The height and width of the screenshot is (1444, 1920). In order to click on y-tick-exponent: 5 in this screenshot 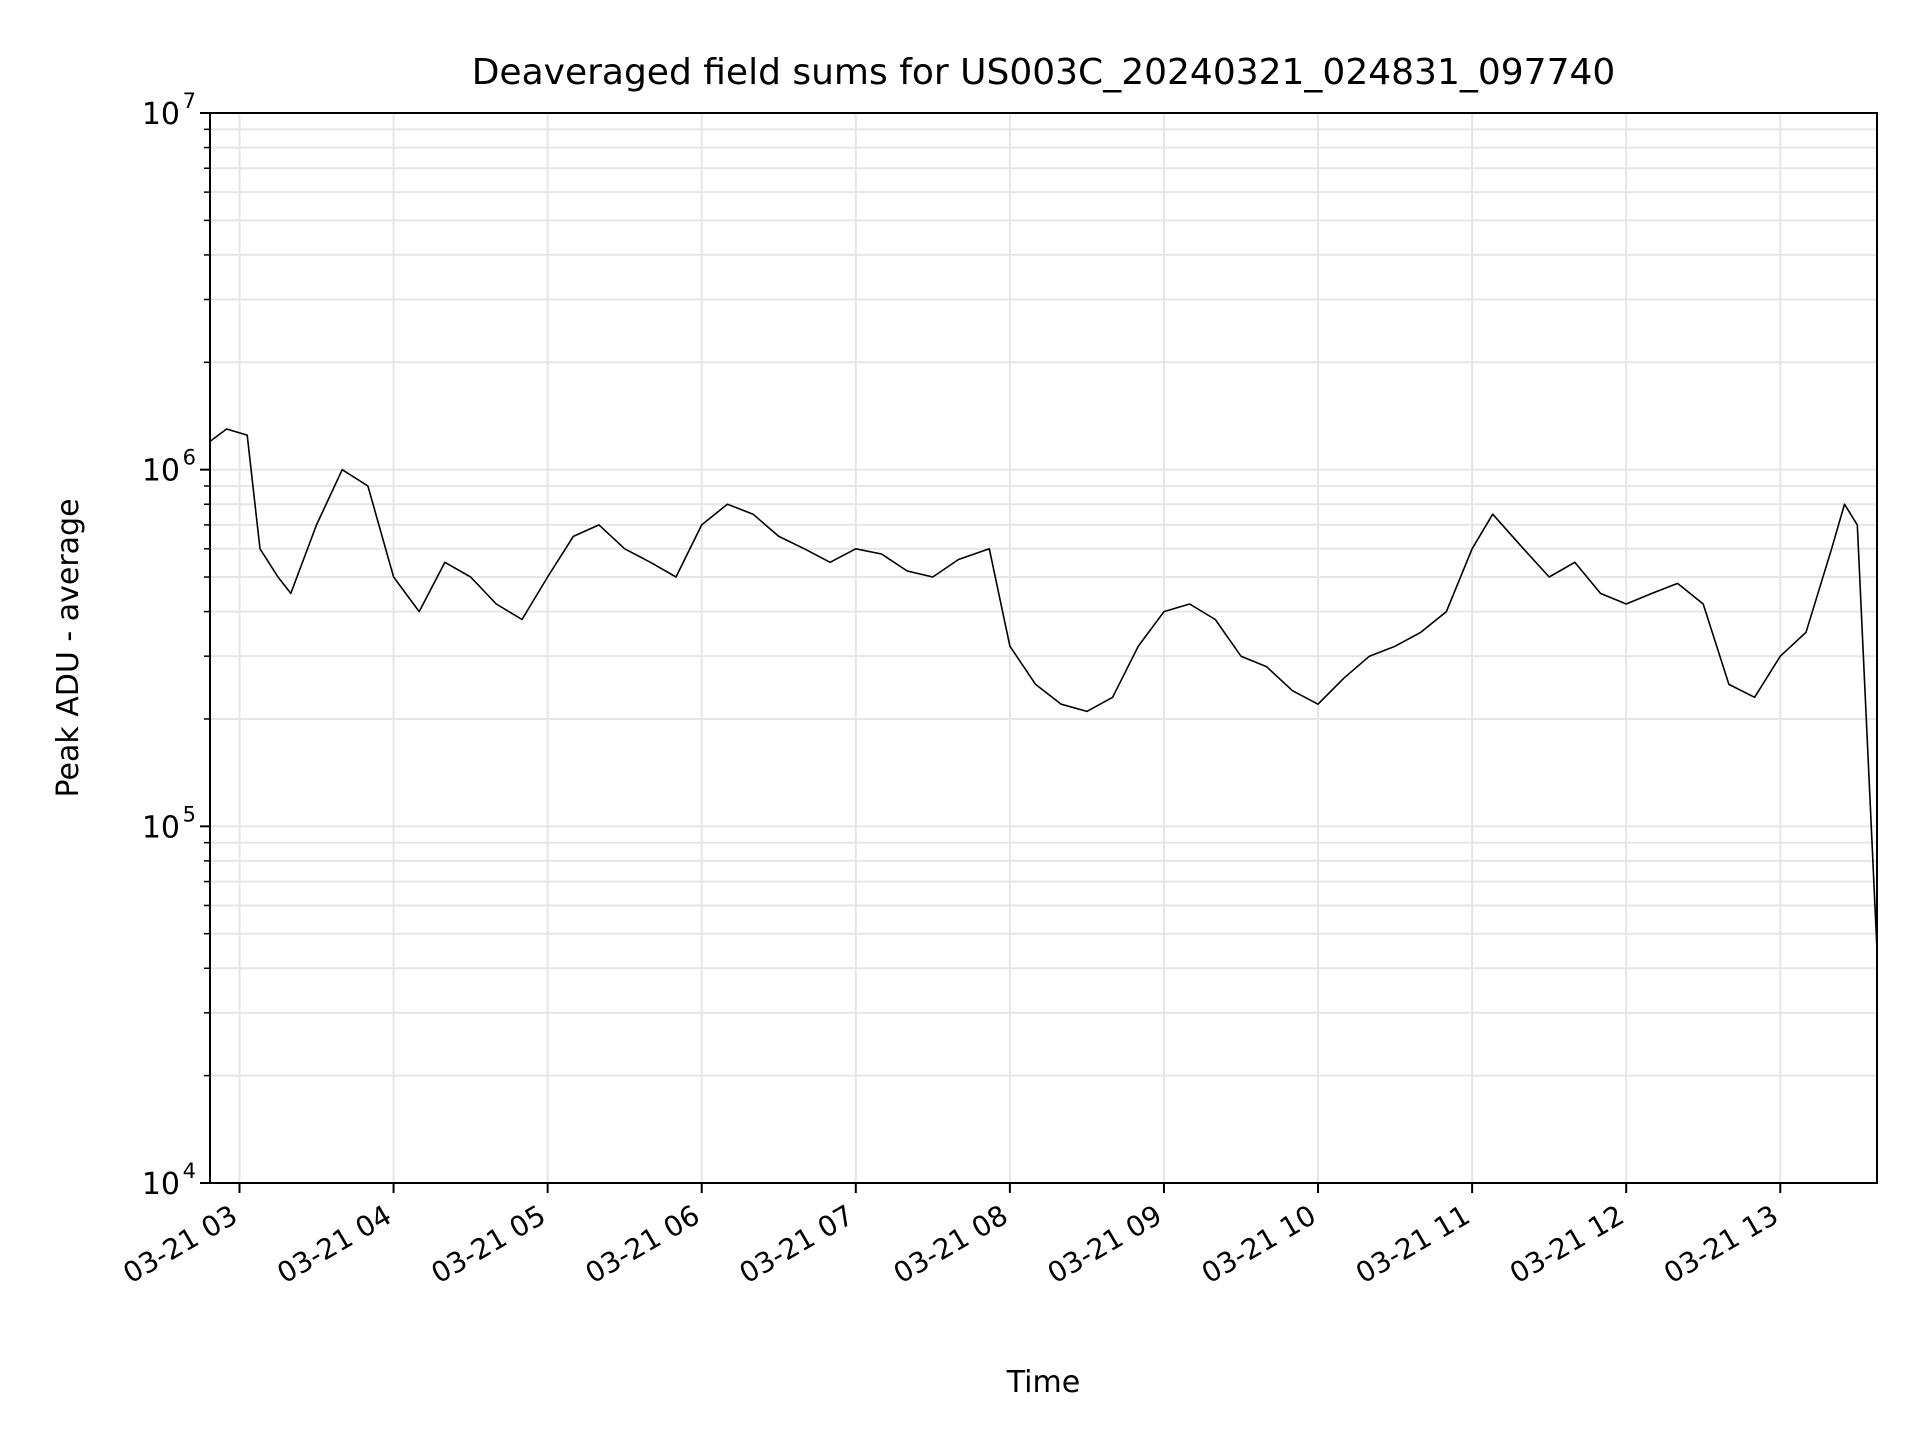, I will do `click(189, 814)`.